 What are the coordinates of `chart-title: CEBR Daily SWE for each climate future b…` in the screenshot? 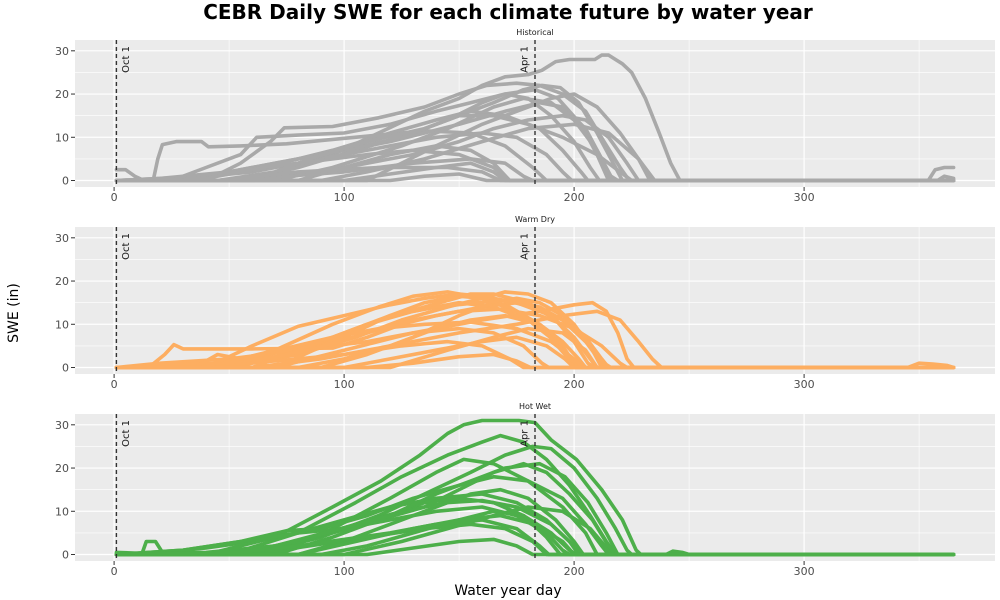 It's located at (508, 12).